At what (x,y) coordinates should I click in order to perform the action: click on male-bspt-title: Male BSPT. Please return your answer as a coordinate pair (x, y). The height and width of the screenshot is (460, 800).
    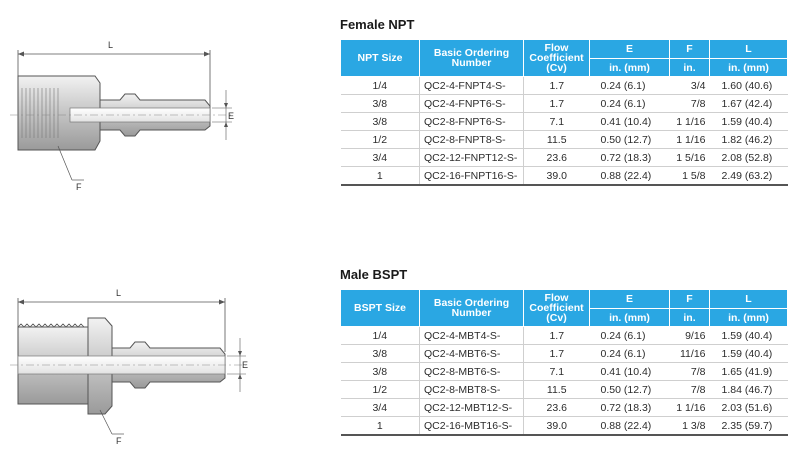
    Looking at the image, I should click on (374, 274).